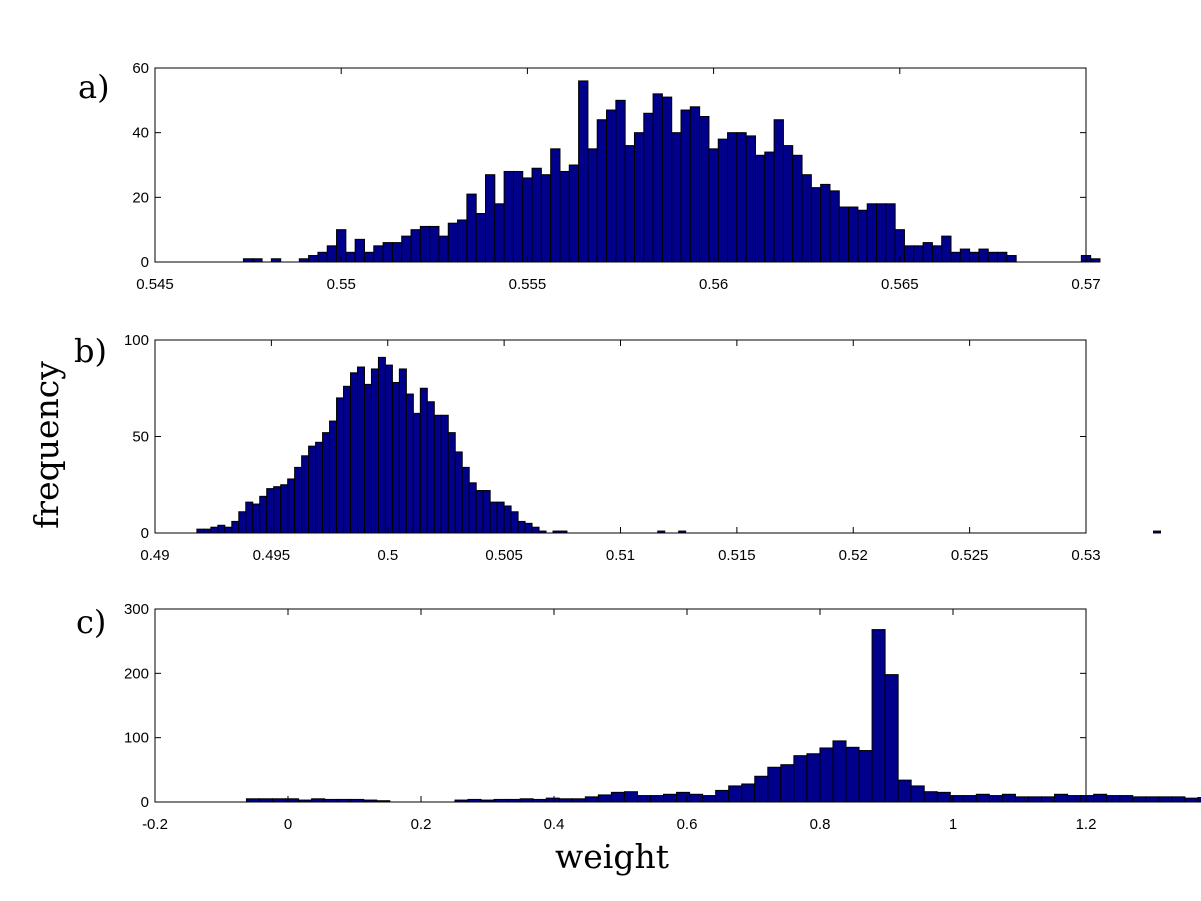 The width and height of the screenshot is (1201, 901). I want to click on x-tick-label: 0.52, so click(853, 555).